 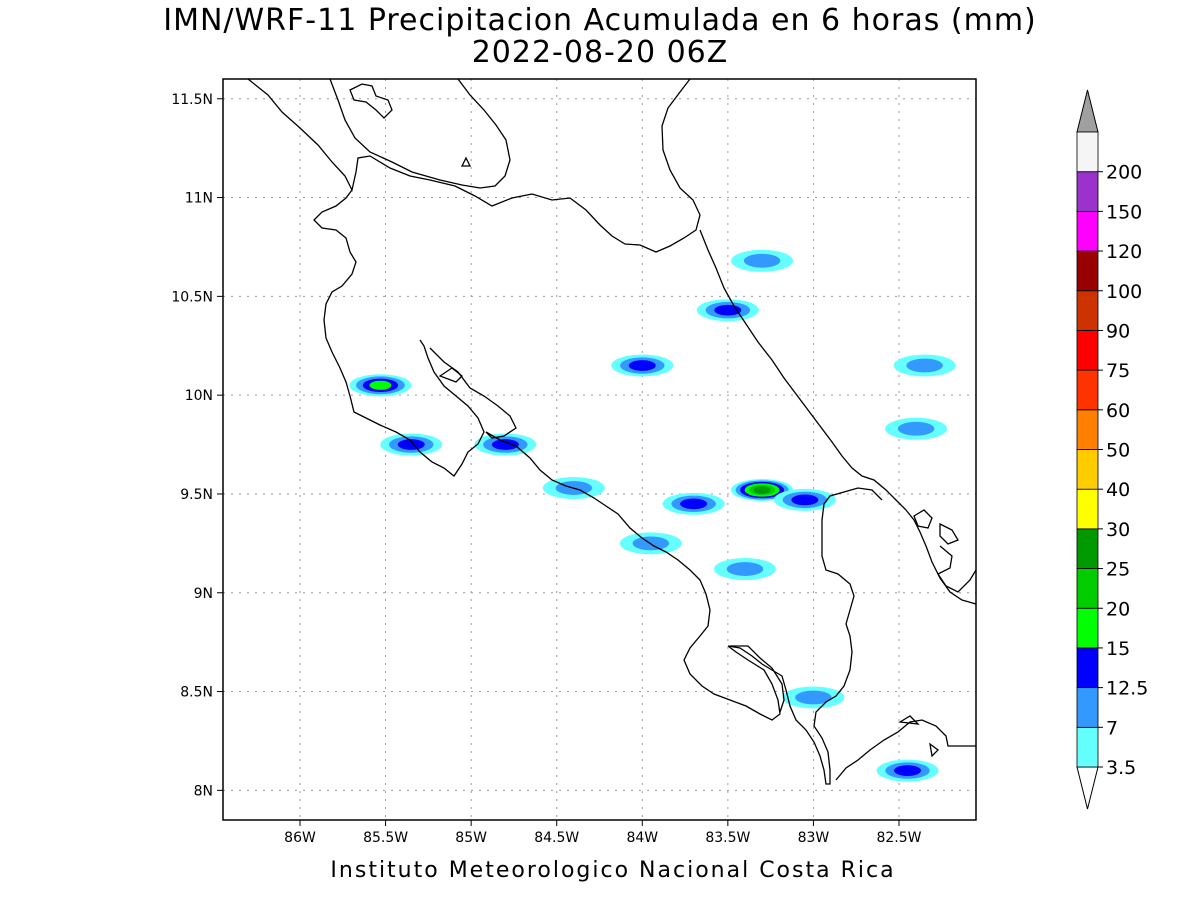 I want to click on colorbar-tick-label: 7, so click(x=1112, y=728).